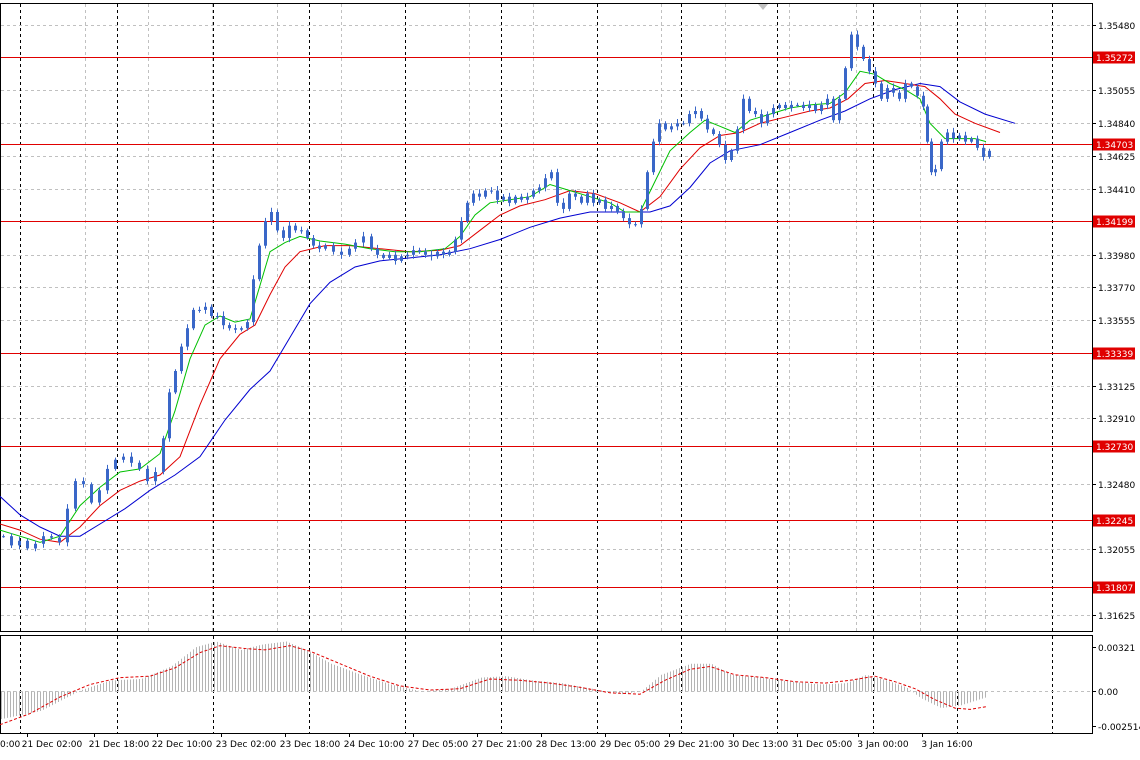 This screenshot has width=1140, height=760. What do you see at coordinates (374, 745) in the screenshot?
I see `time-tick-label: 24 Dec 10:00` at bounding box center [374, 745].